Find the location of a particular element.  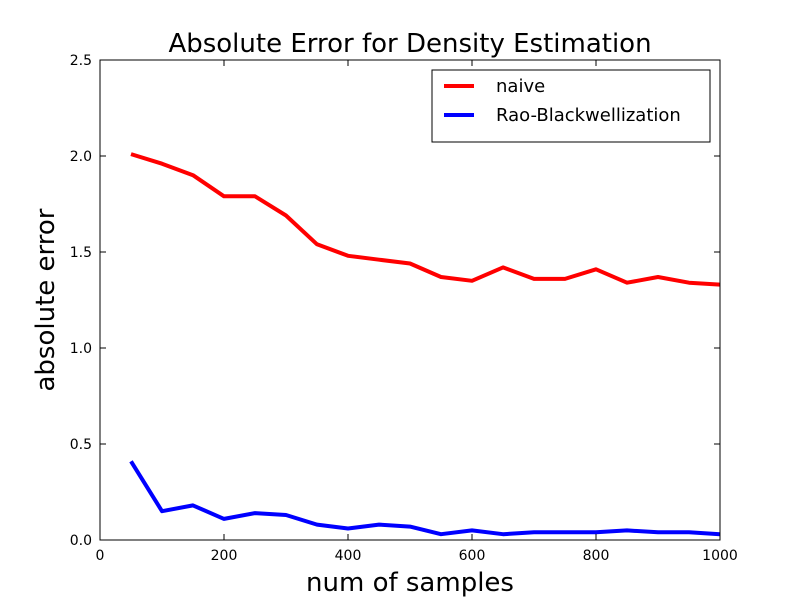

y-tick-label: 2.0 is located at coordinates (81, 157).